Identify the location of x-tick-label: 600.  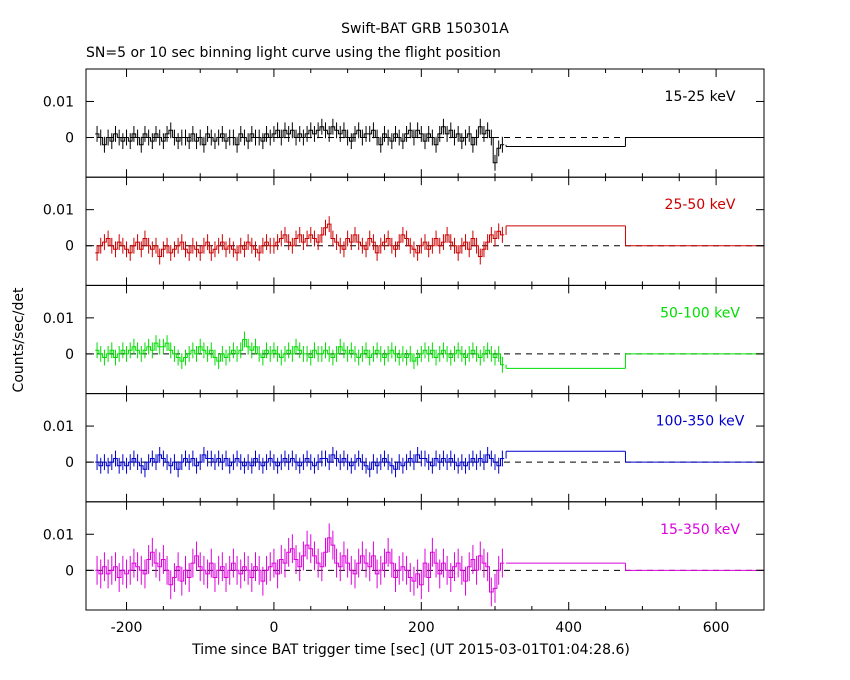
(716, 628).